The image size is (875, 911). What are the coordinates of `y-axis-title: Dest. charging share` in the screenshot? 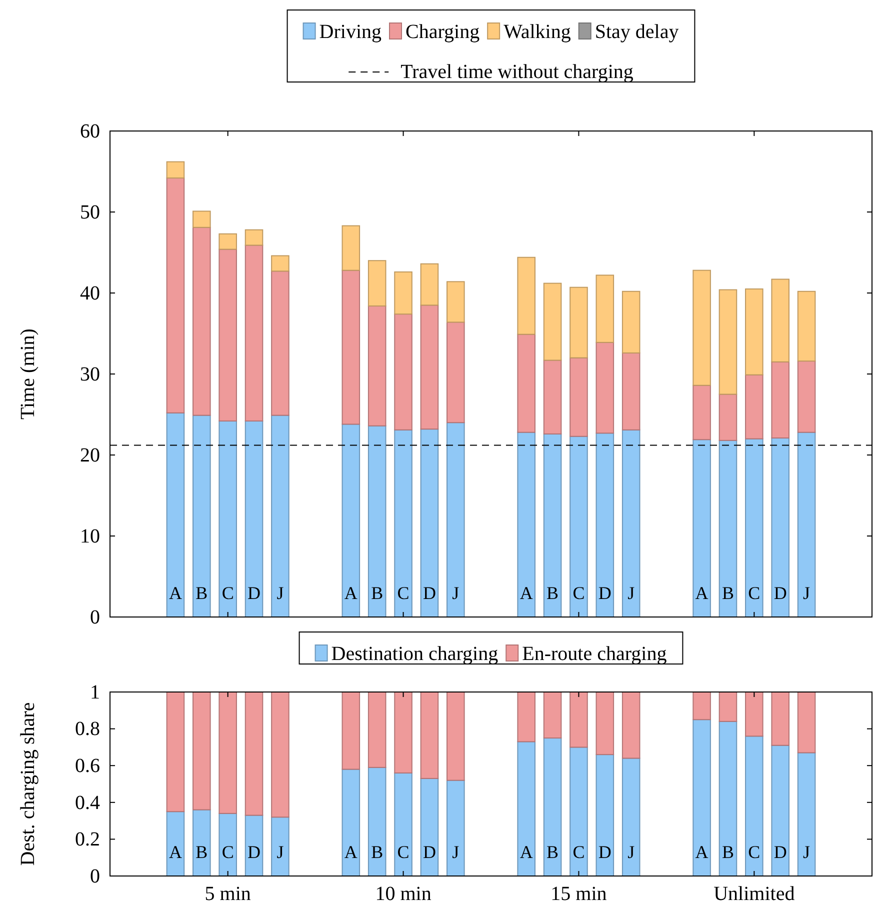 It's located at (28, 784).